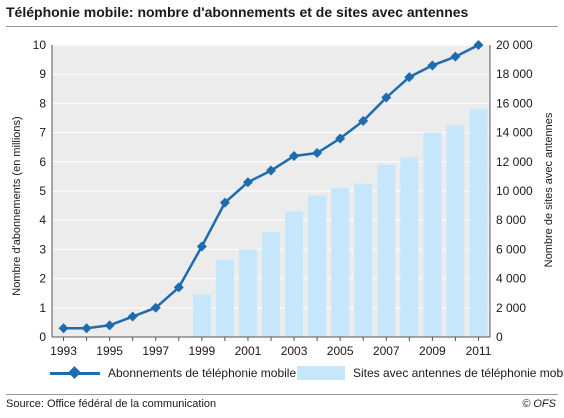  I want to click on x-tick-label: 1999, so click(201, 351).